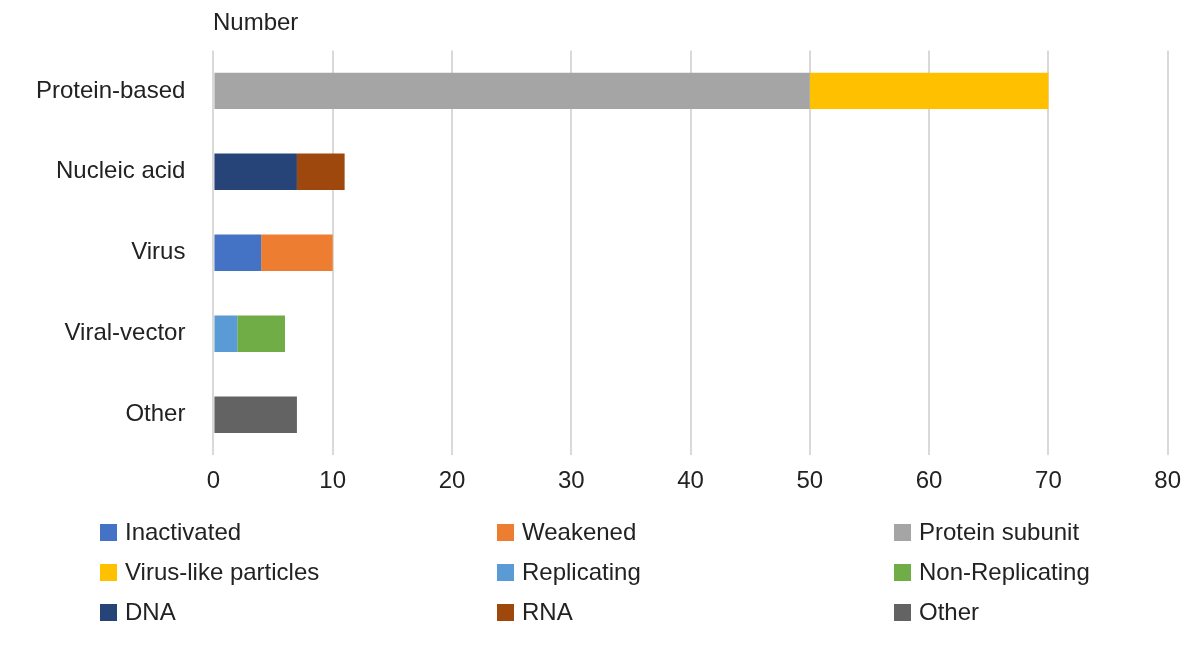 The image size is (1201, 645). I want to click on legend-label: Replicating, so click(581, 572).